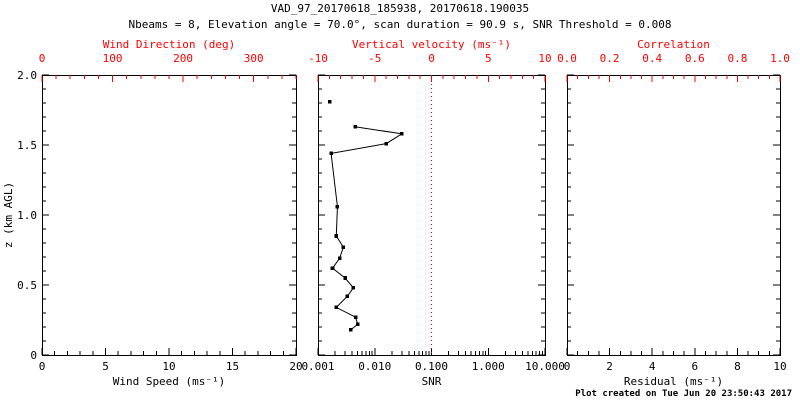  I want to click on svg-text: 6, so click(694, 366).